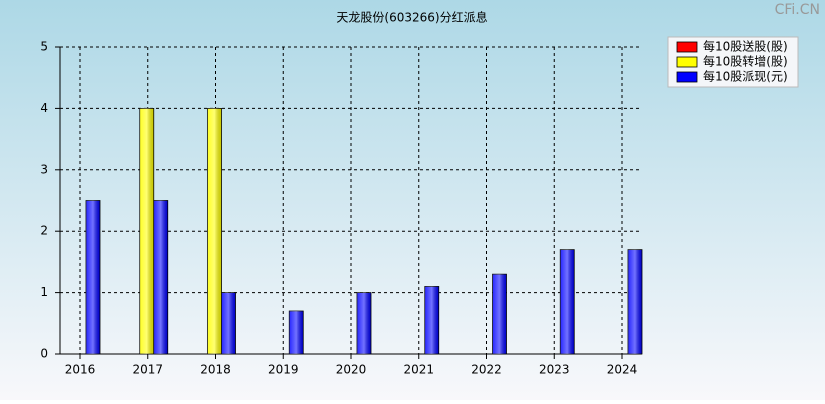 The width and height of the screenshot is (825, 404). I want to click on x-tick-label: 2024, so click(622, 370).